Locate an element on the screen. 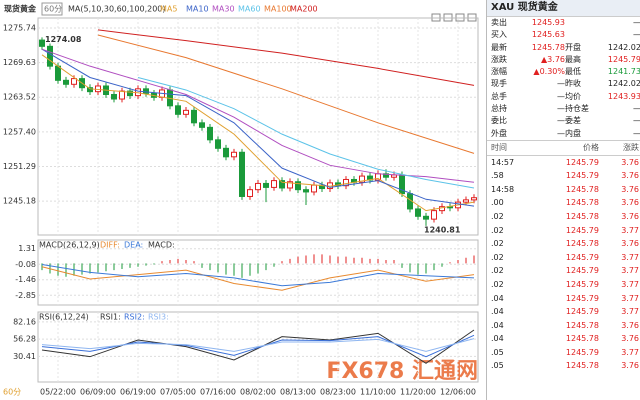 This screenshot has height=400, width=640. quote-label: 涨幅 is located at coordinates (499, 72).